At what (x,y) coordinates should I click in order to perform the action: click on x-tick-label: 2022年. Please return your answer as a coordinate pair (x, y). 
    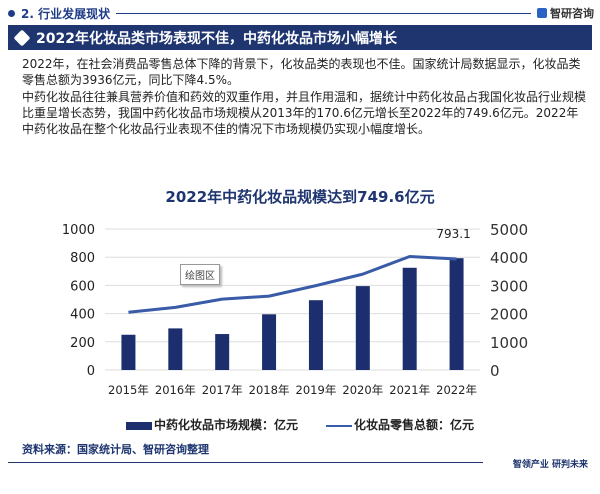
    Looking at the image, I should click on (456, 390).